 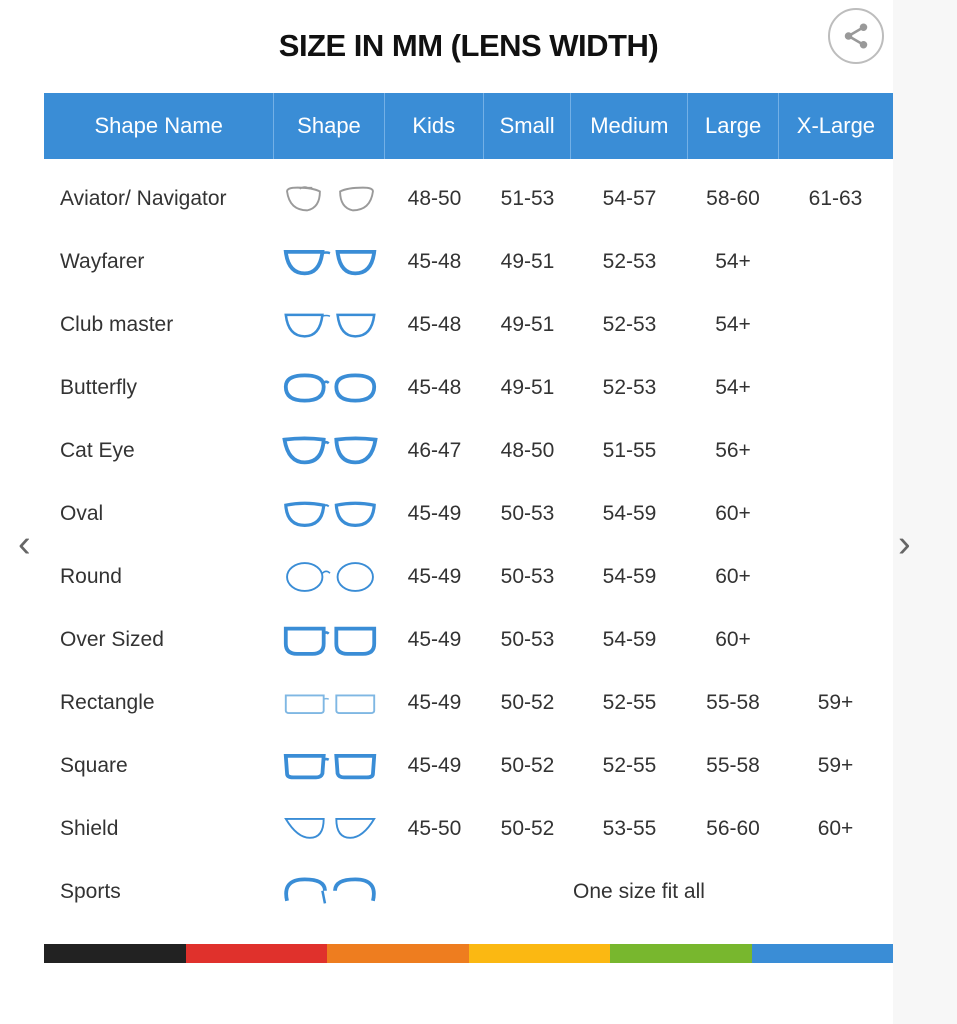 I want to click on shape-name: Rectangle, so click(x=107, y=702).